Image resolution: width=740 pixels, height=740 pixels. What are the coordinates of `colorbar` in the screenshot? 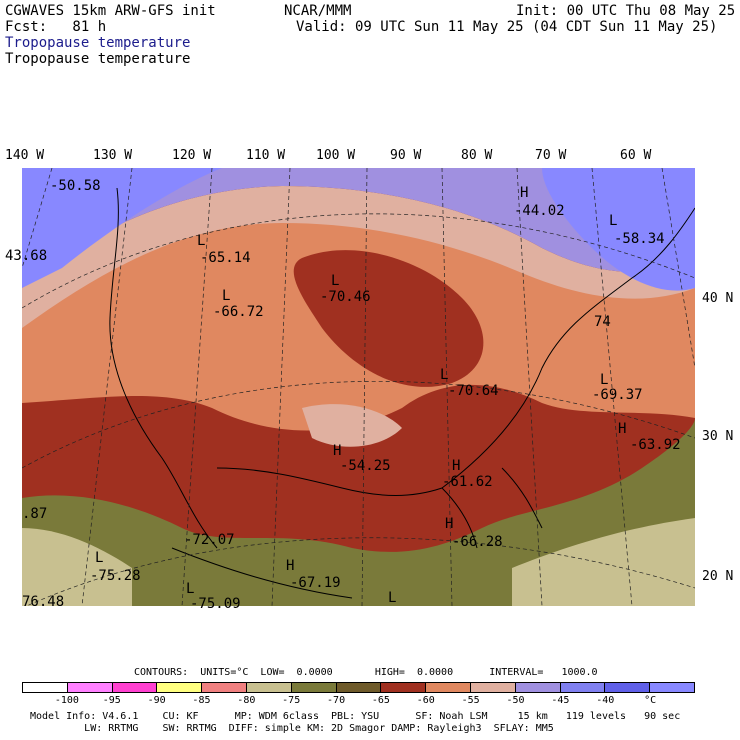 It's located at (358, 687).